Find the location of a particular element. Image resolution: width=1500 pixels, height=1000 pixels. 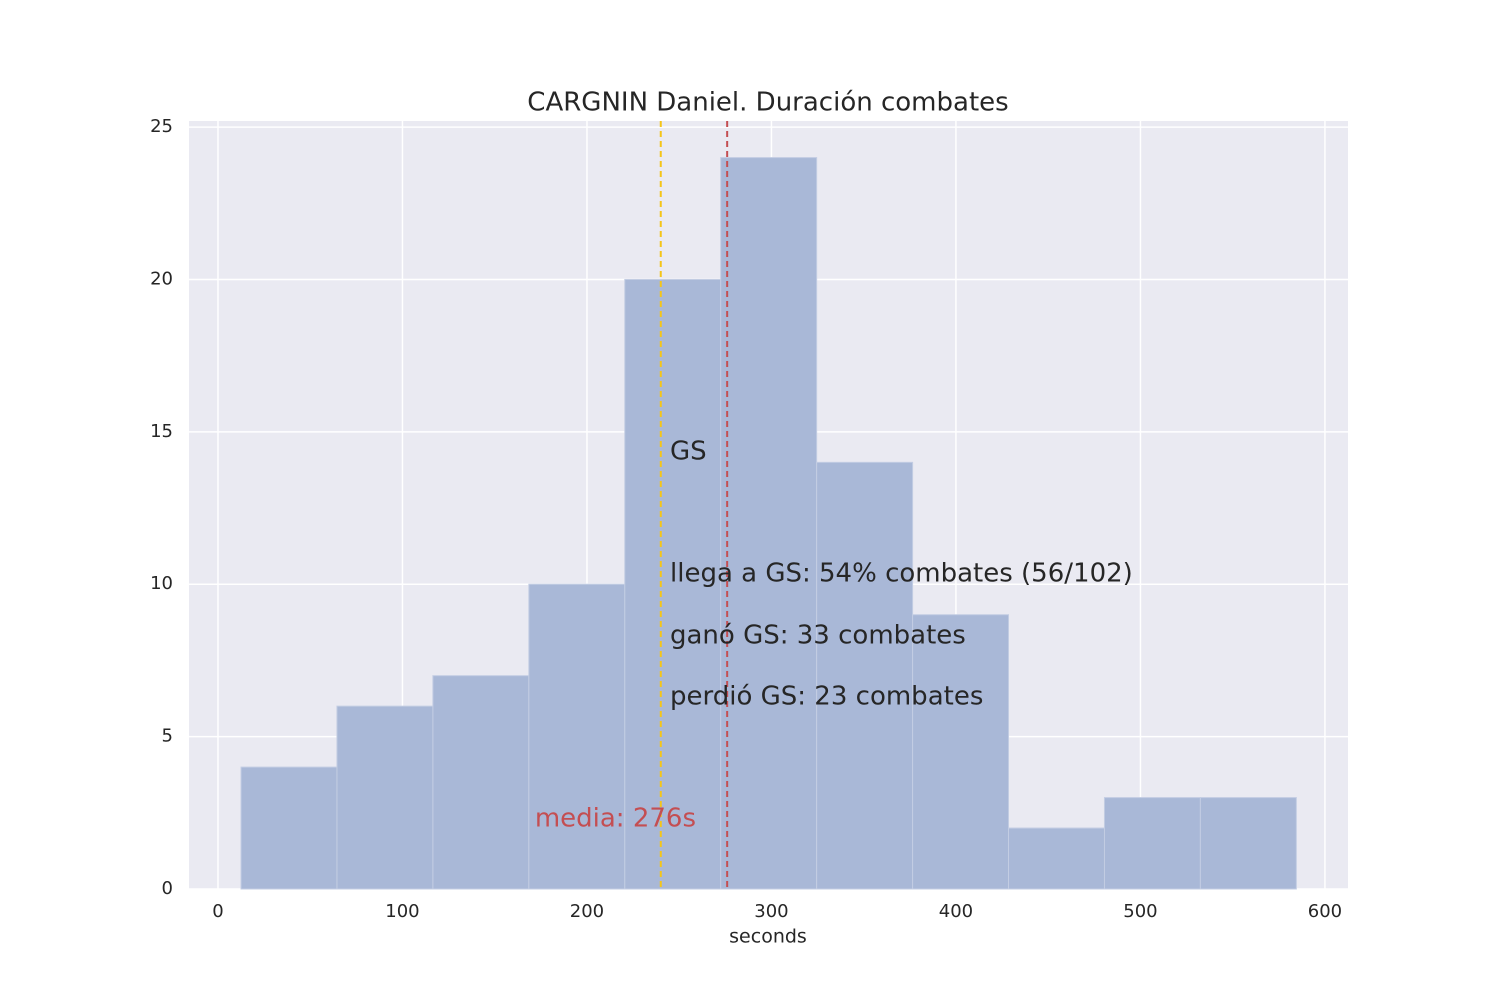

y-tick-label: 10 is located at coordinates (161, 583).